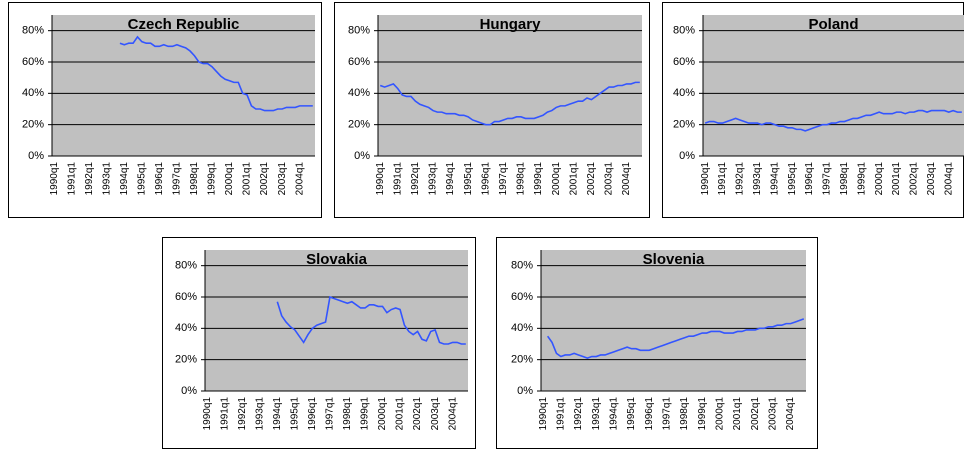  Describe the element at coordinates (337, 259) in the screenshot. I see `chart-title: Slovakia` at that location.